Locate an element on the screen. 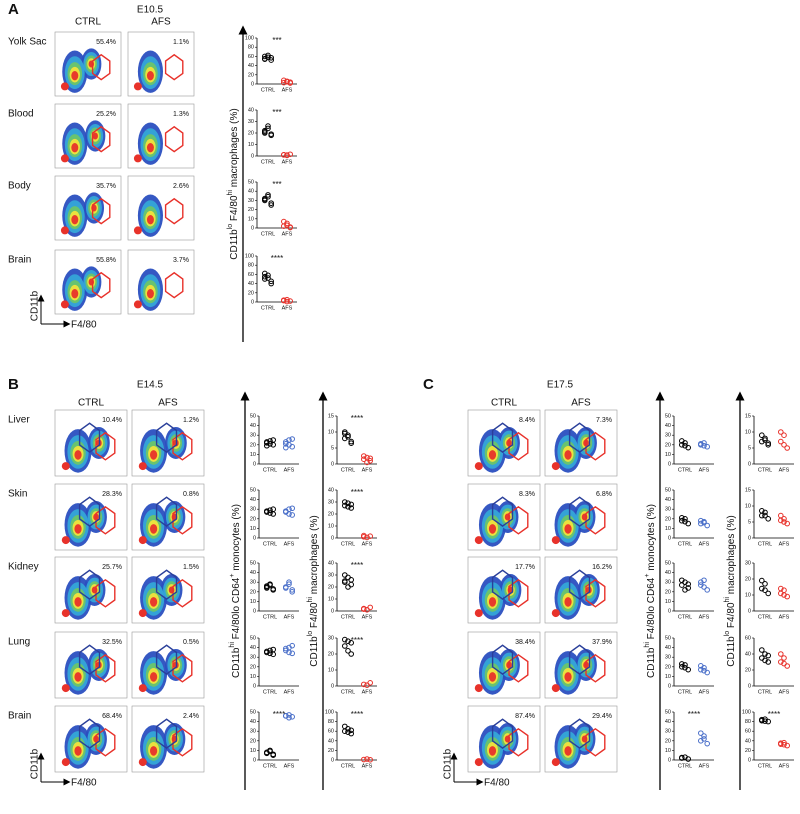  panel-label: A is located at coordinates (13, 9).